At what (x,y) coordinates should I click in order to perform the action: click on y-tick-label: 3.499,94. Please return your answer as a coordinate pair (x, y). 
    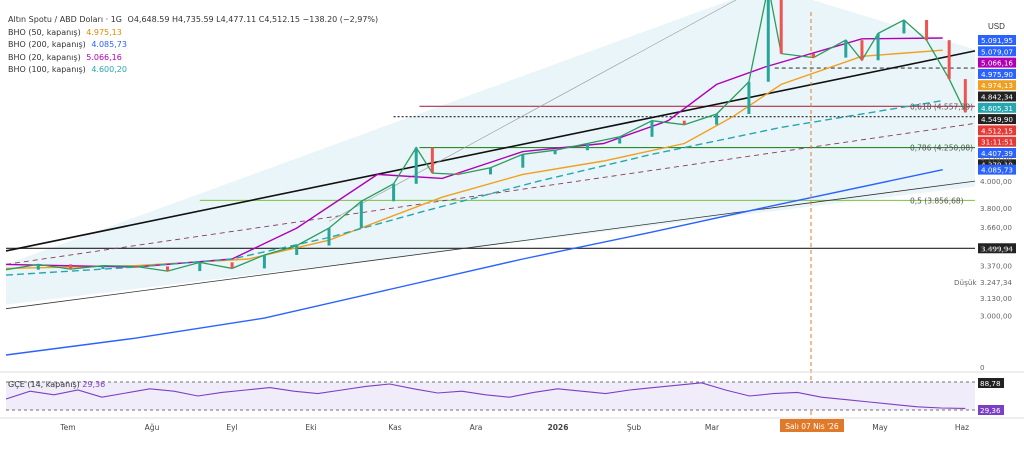
    Looking at the image, I should click on (996, 248).